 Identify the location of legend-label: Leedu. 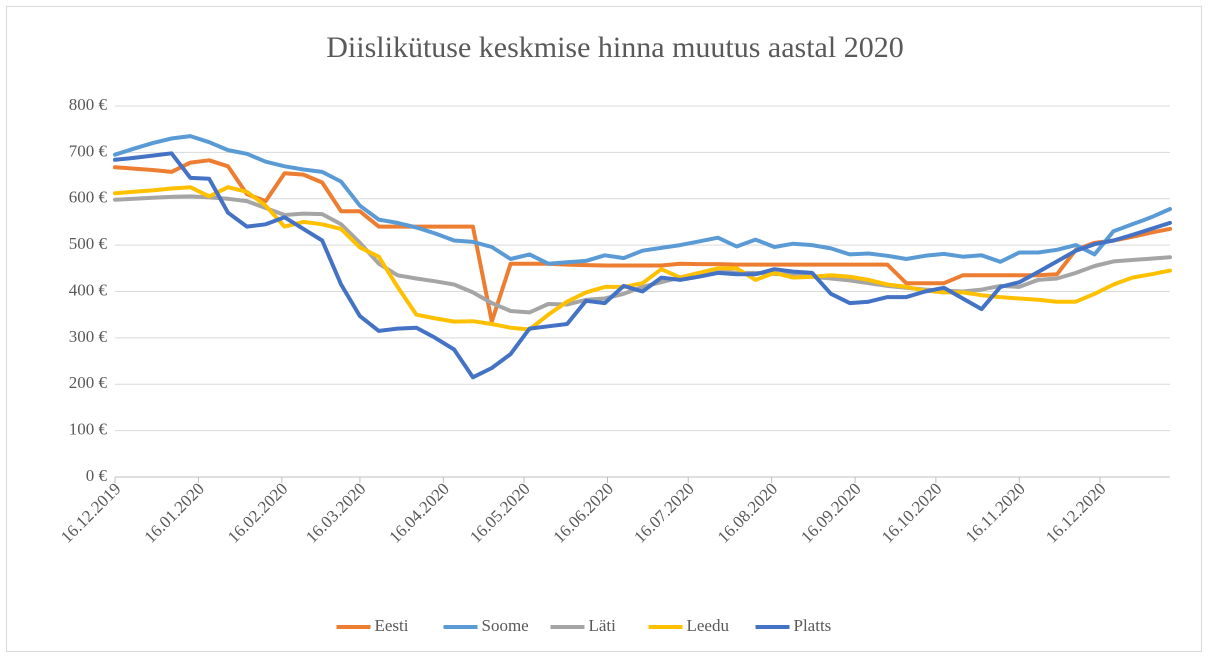
(708, 625).